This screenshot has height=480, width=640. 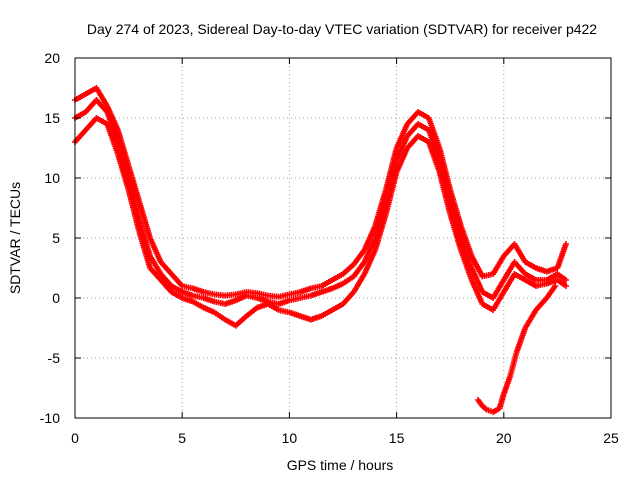 I want to click on x-tick-label: 25, so click(x=611, y=438).